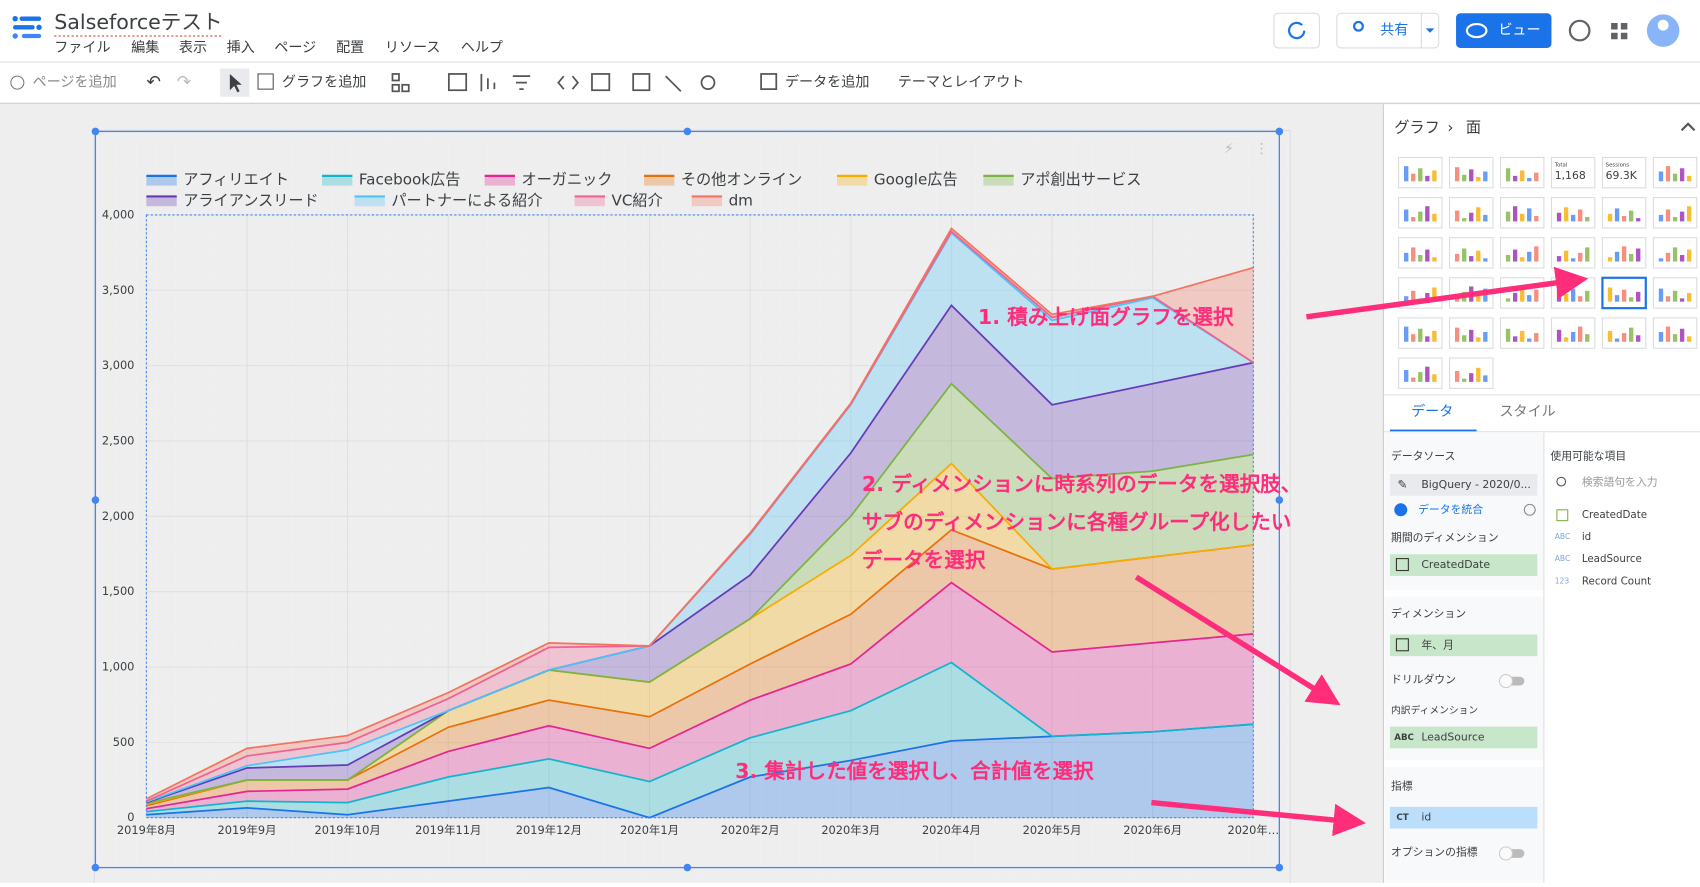  I want to click on theme-layout: テーマとレイアウト, so click(961, 83).